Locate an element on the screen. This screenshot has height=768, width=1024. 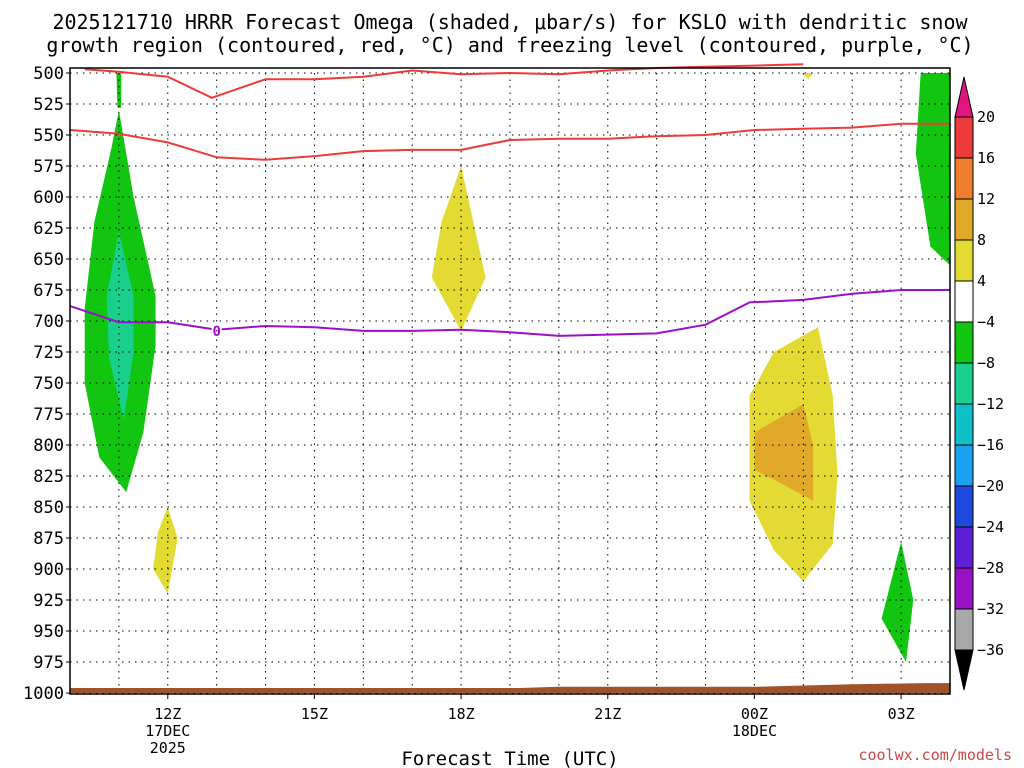
time-tick-date-12Z: 17DEC is located at coordinates (167, 731).